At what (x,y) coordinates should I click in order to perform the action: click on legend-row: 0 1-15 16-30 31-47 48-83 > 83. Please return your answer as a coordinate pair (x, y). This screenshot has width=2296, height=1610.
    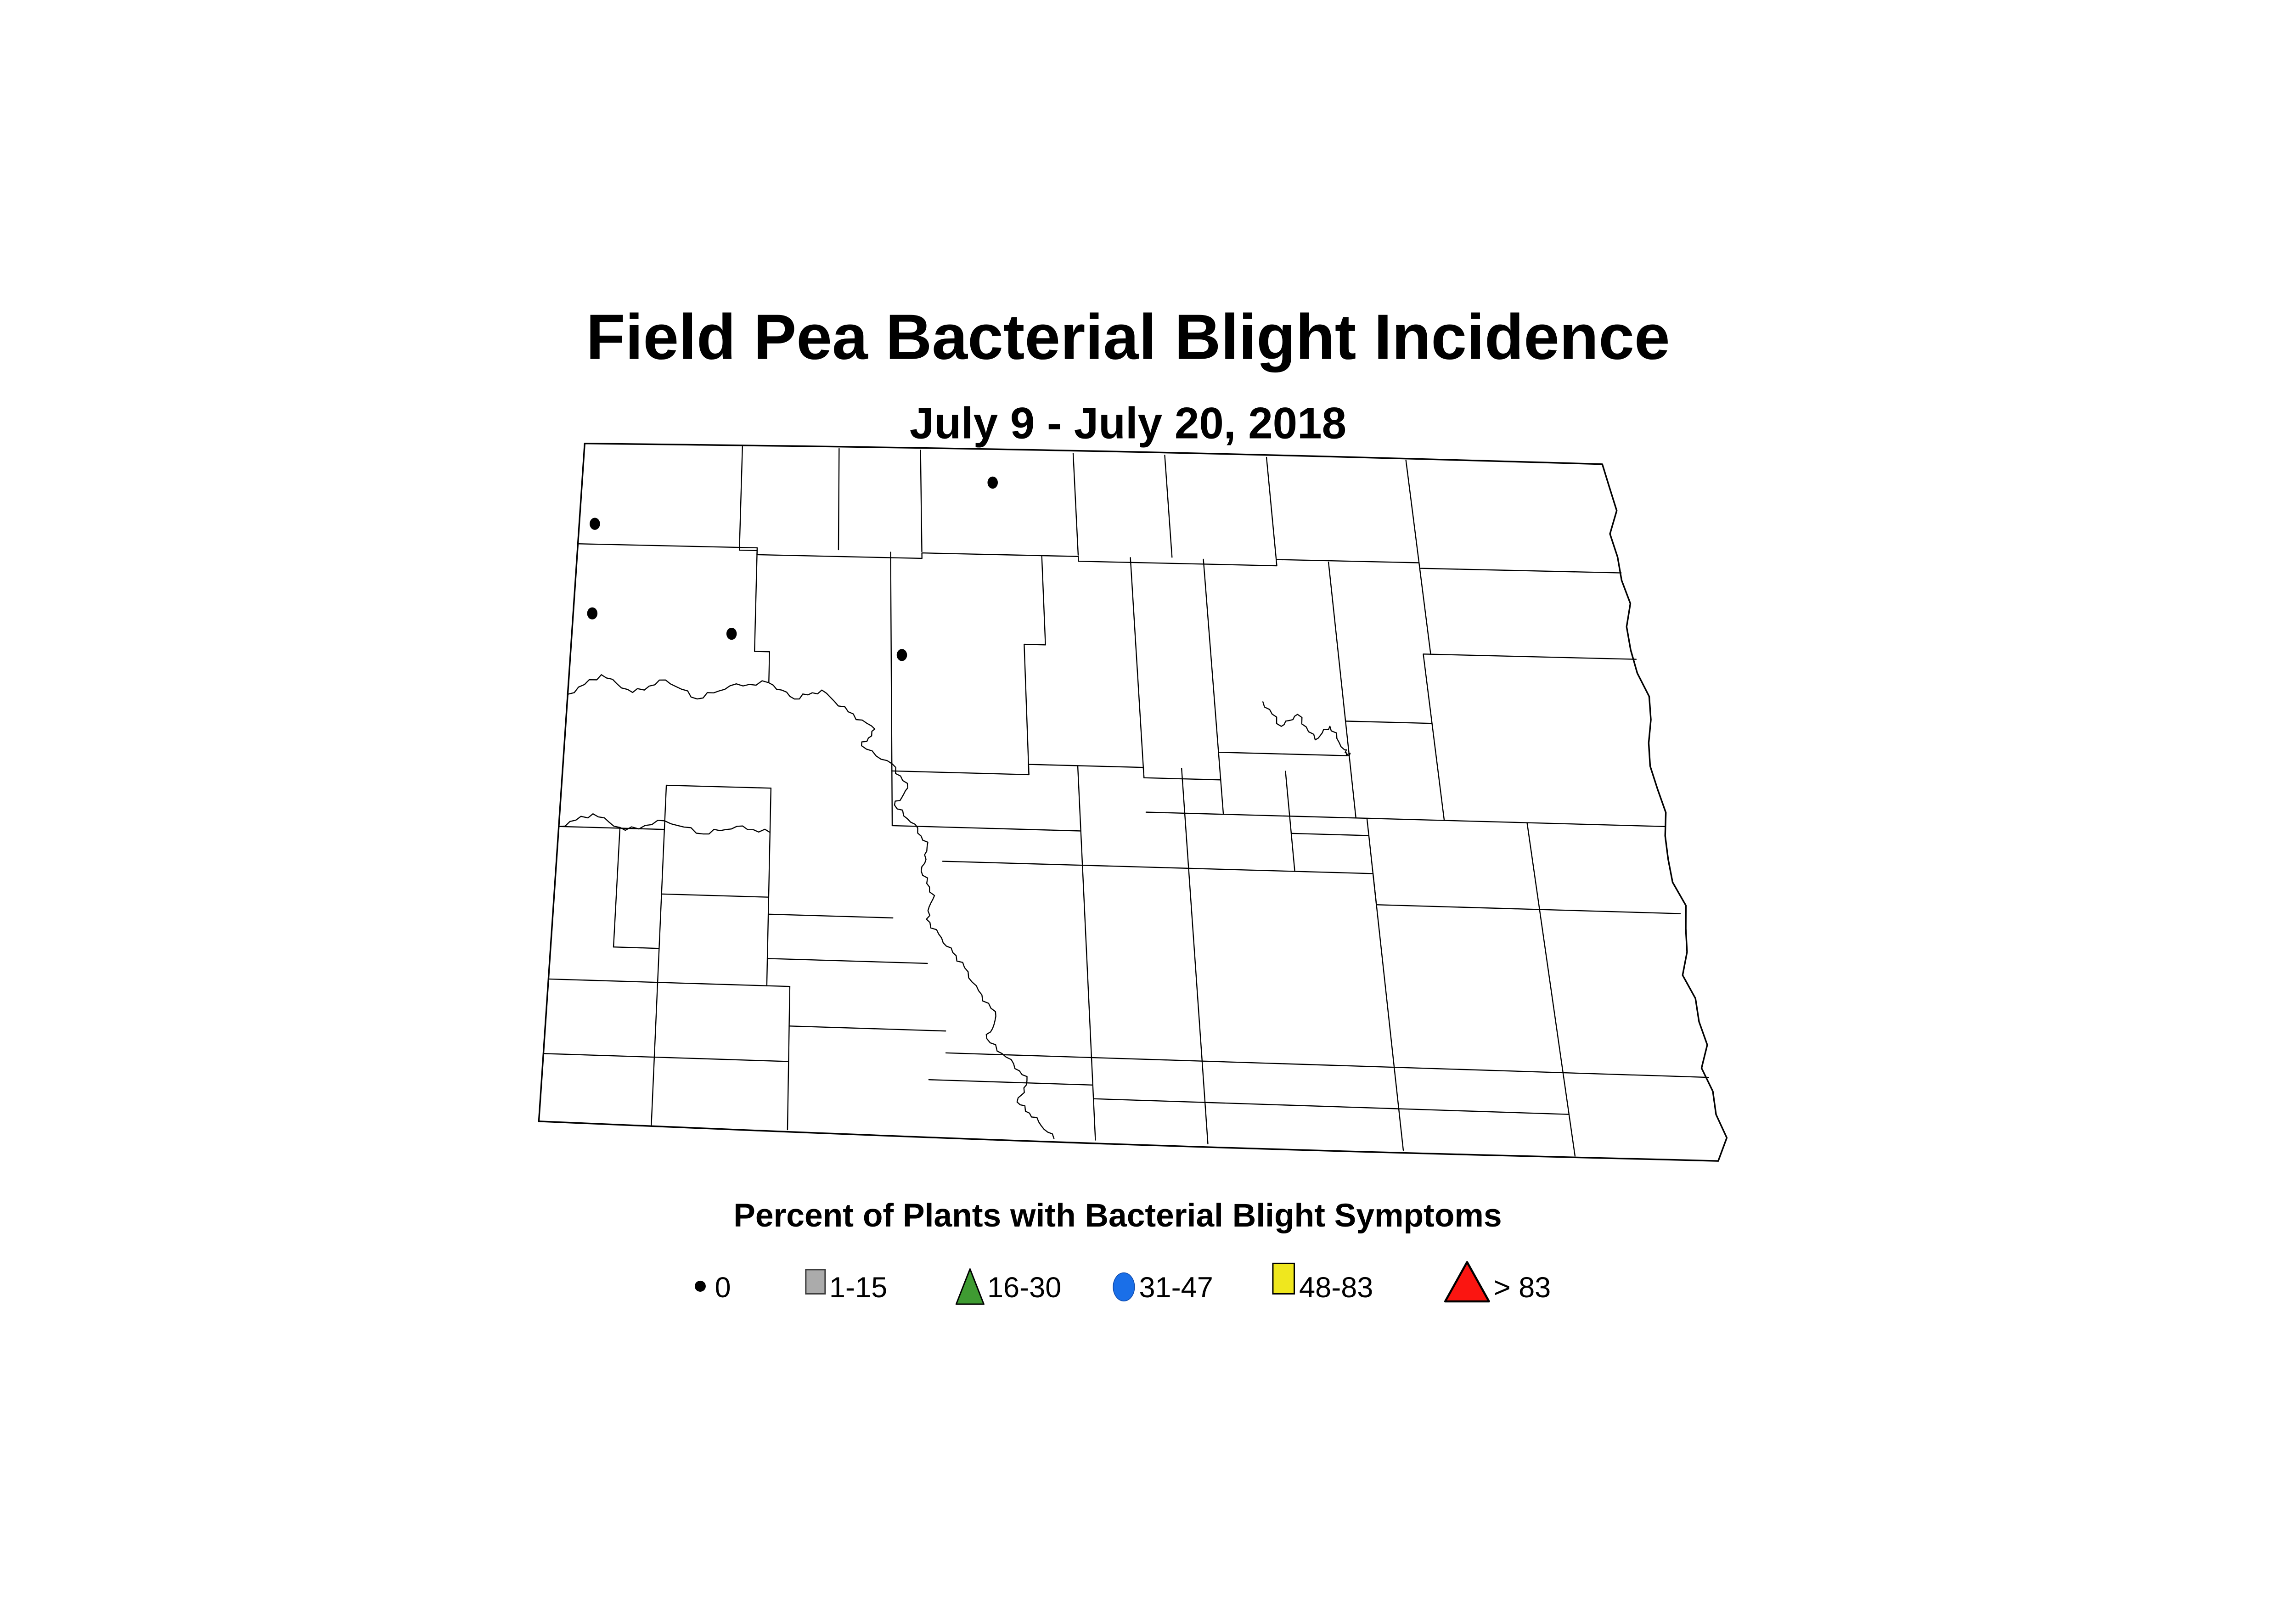
    Looking at the image, I should click on (1122, 1283).